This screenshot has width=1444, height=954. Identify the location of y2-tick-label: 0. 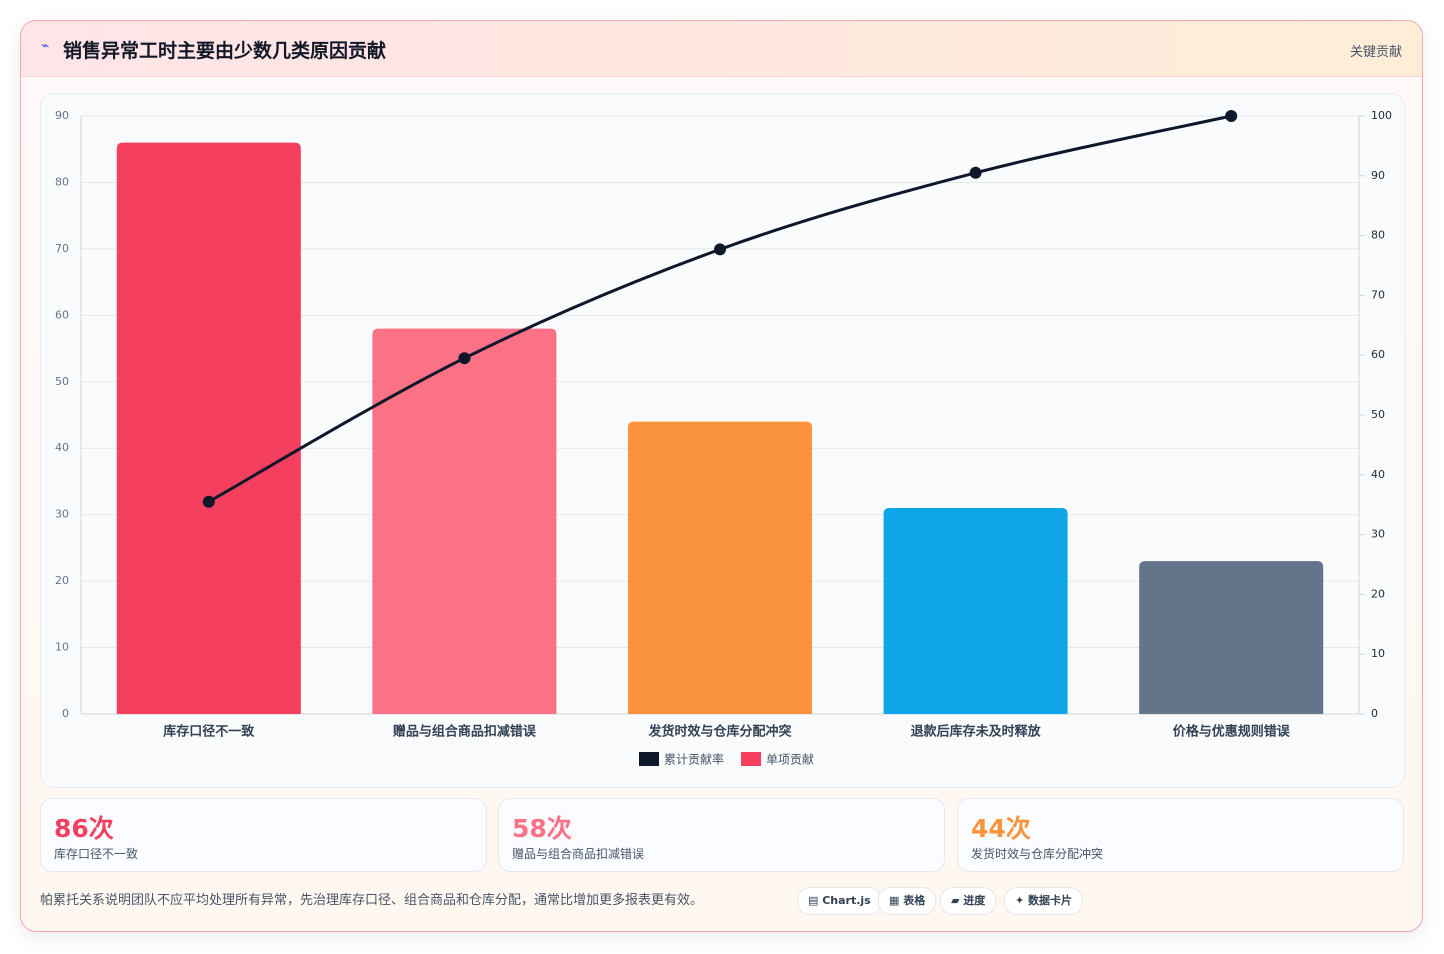
(1374, 713).